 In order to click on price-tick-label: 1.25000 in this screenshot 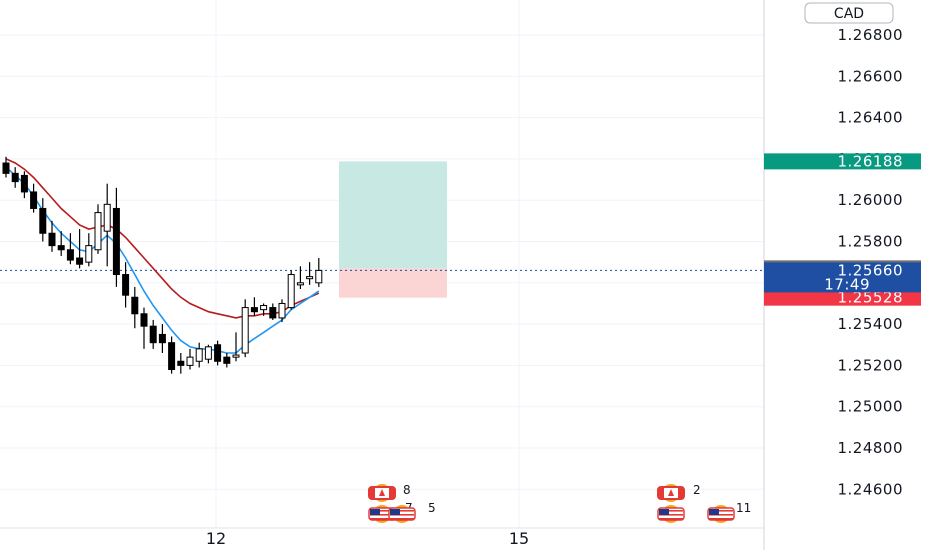, I will do `click(870, 407)`.